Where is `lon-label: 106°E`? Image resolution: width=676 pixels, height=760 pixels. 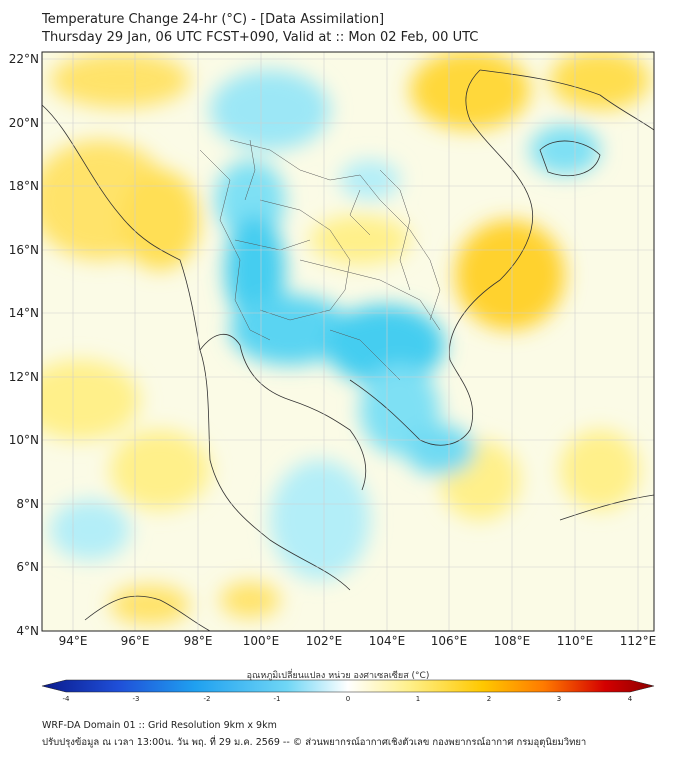
lon-label: 106°E is located at coordinates (449, 641).